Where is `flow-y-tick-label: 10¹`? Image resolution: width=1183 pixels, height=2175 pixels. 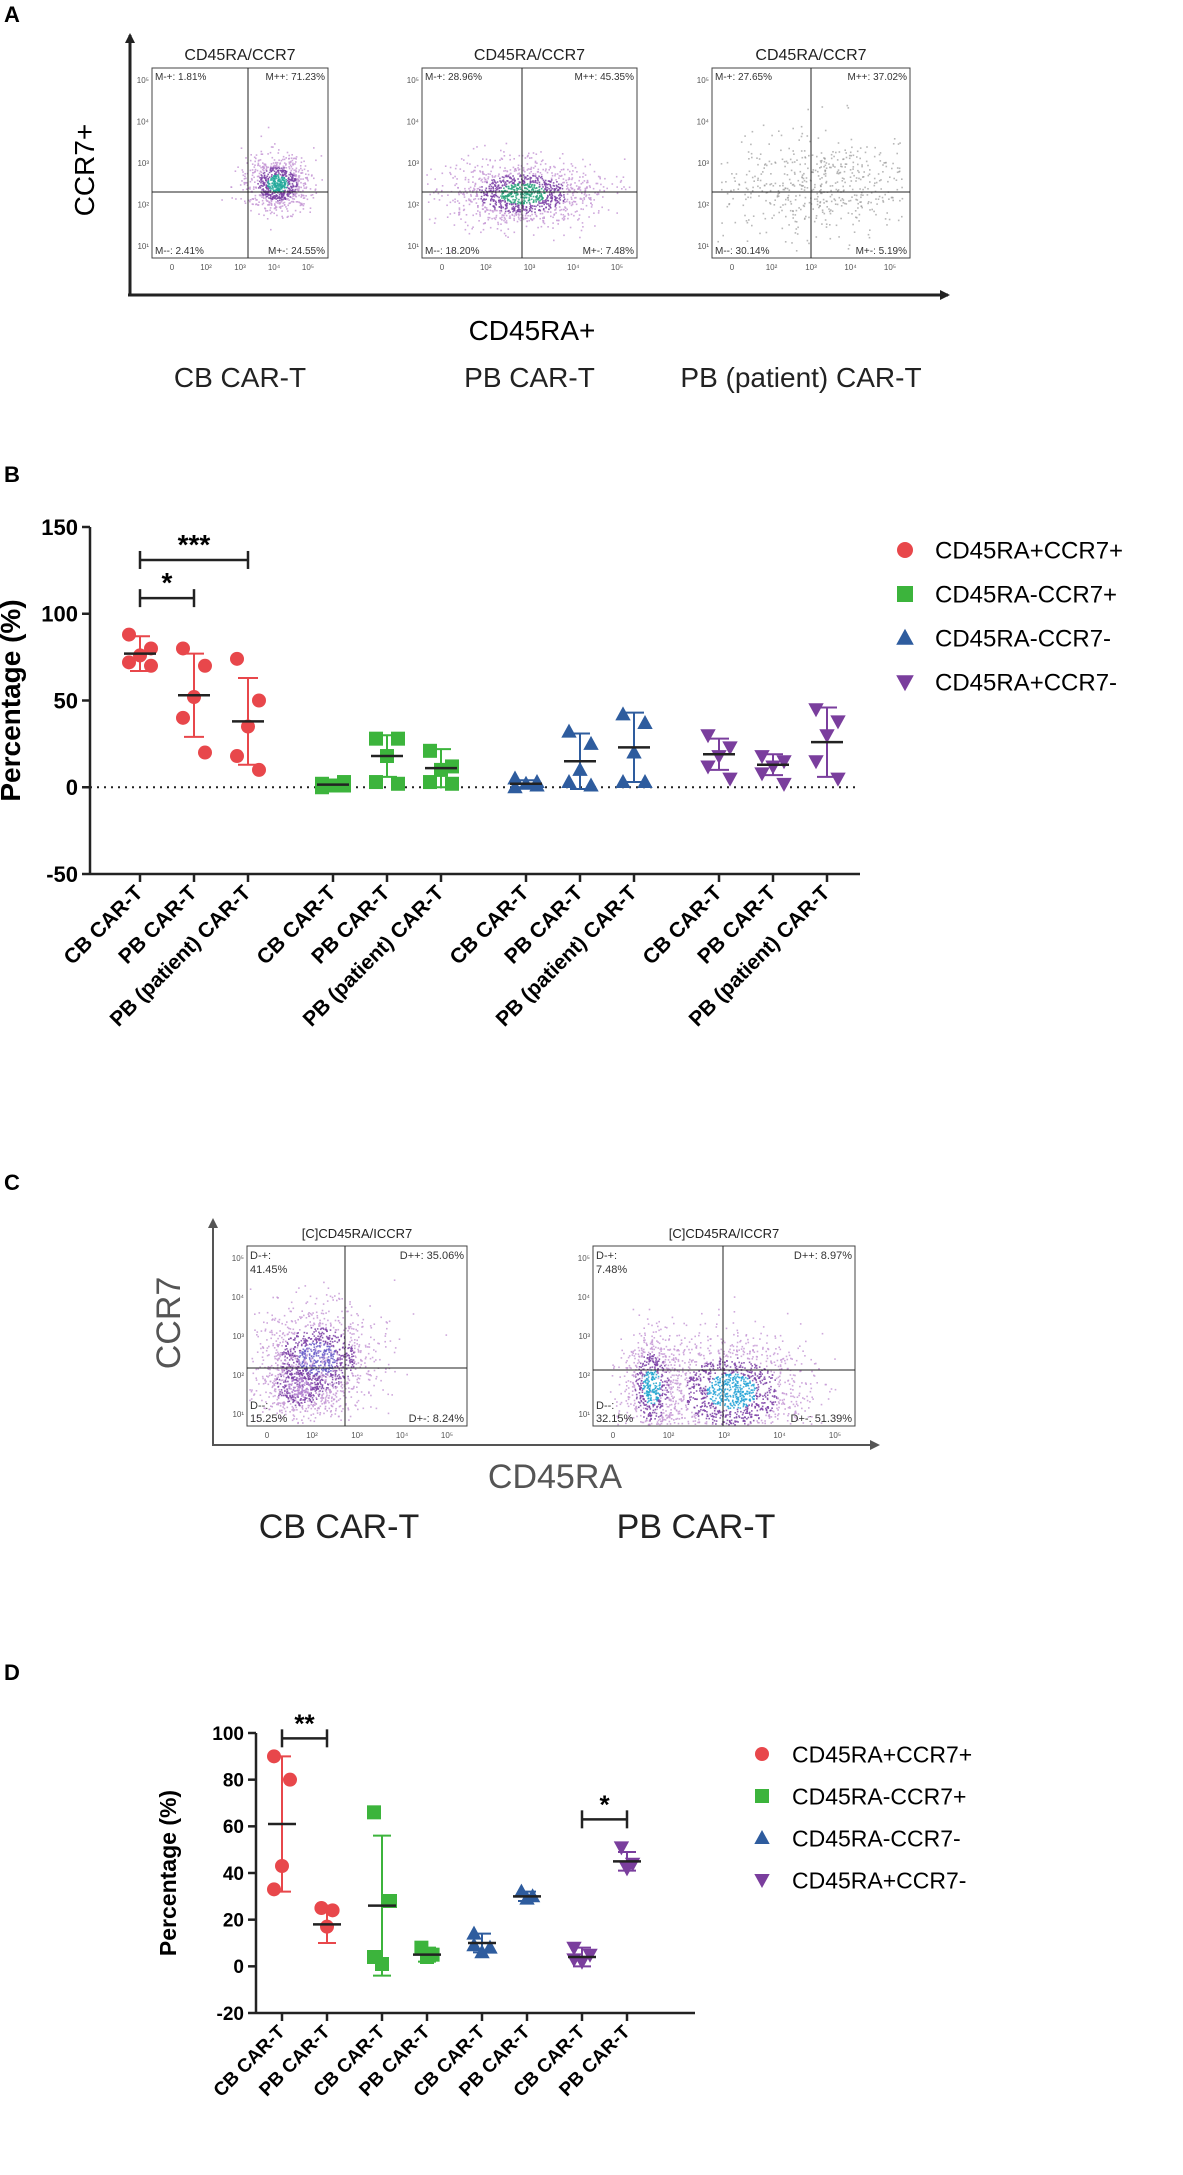 flow-y-tick-label: 10¹ is located at coordinates (703, 246).